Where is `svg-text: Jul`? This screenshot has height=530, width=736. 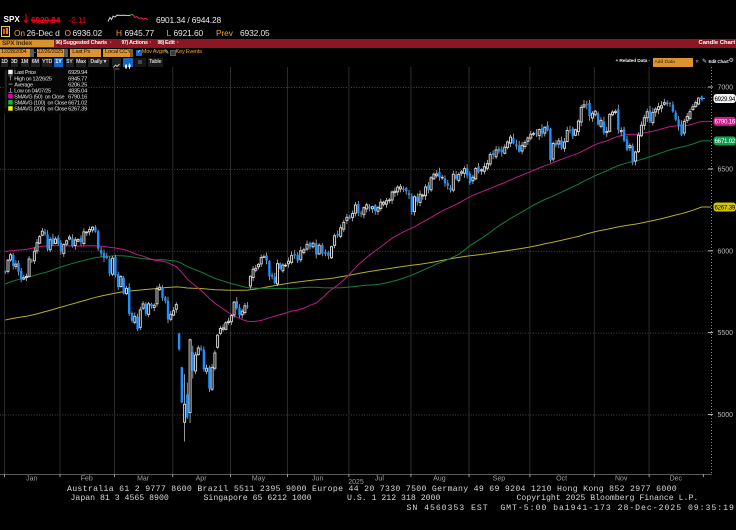
svg-text: Jul is located at coordinates (379, 479).